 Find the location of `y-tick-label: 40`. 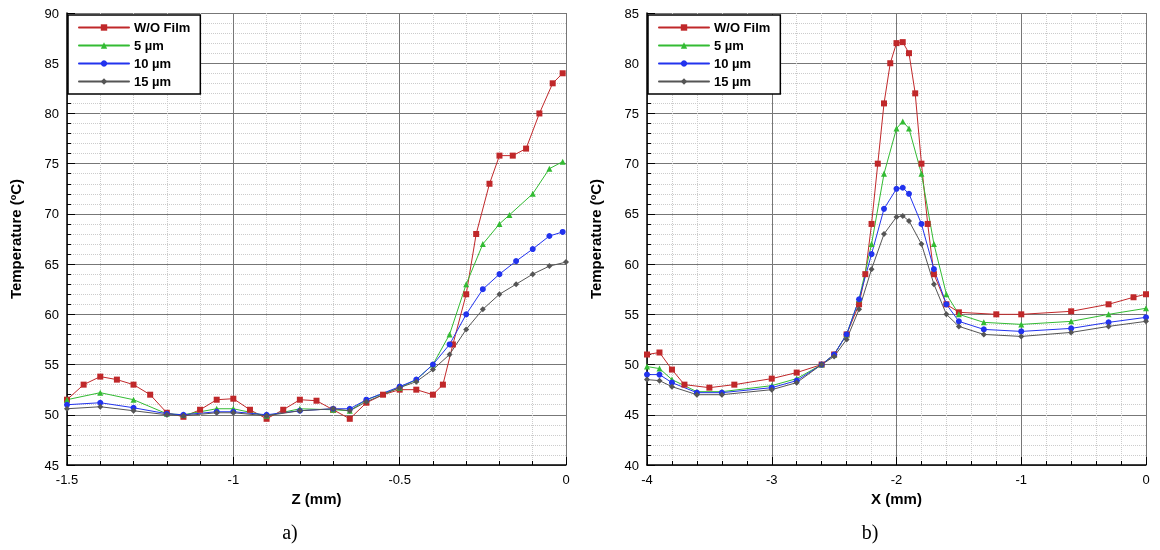

y-tick-label: 40 is located at coordinates (631, 465).